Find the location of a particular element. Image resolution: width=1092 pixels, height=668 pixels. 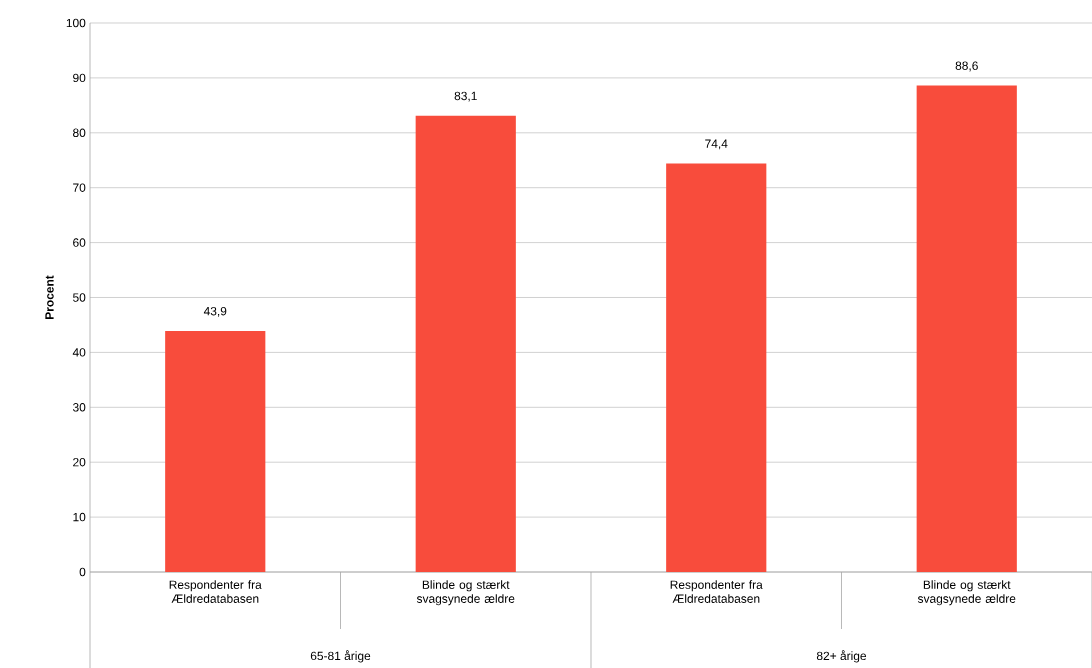

text: 82+ årige is located at coordinates (841, 656).